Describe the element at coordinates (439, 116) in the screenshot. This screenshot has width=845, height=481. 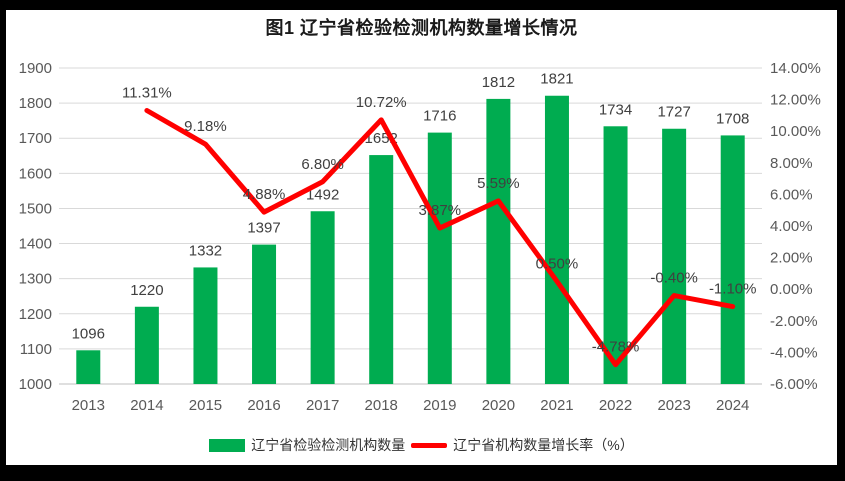
I see `bar-value-label: 1716` at that location.